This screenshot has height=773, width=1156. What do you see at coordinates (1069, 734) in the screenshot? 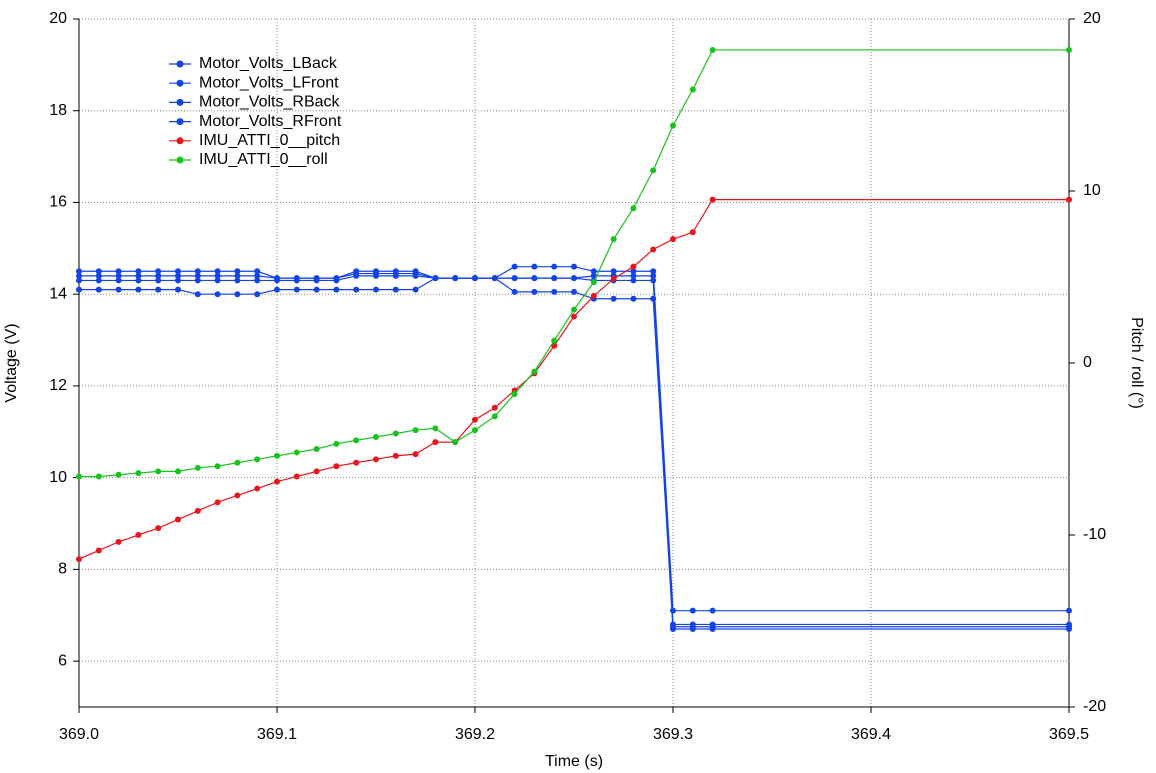
I see `x-tick-label: 369.5` at bounding box center [1069, 734].